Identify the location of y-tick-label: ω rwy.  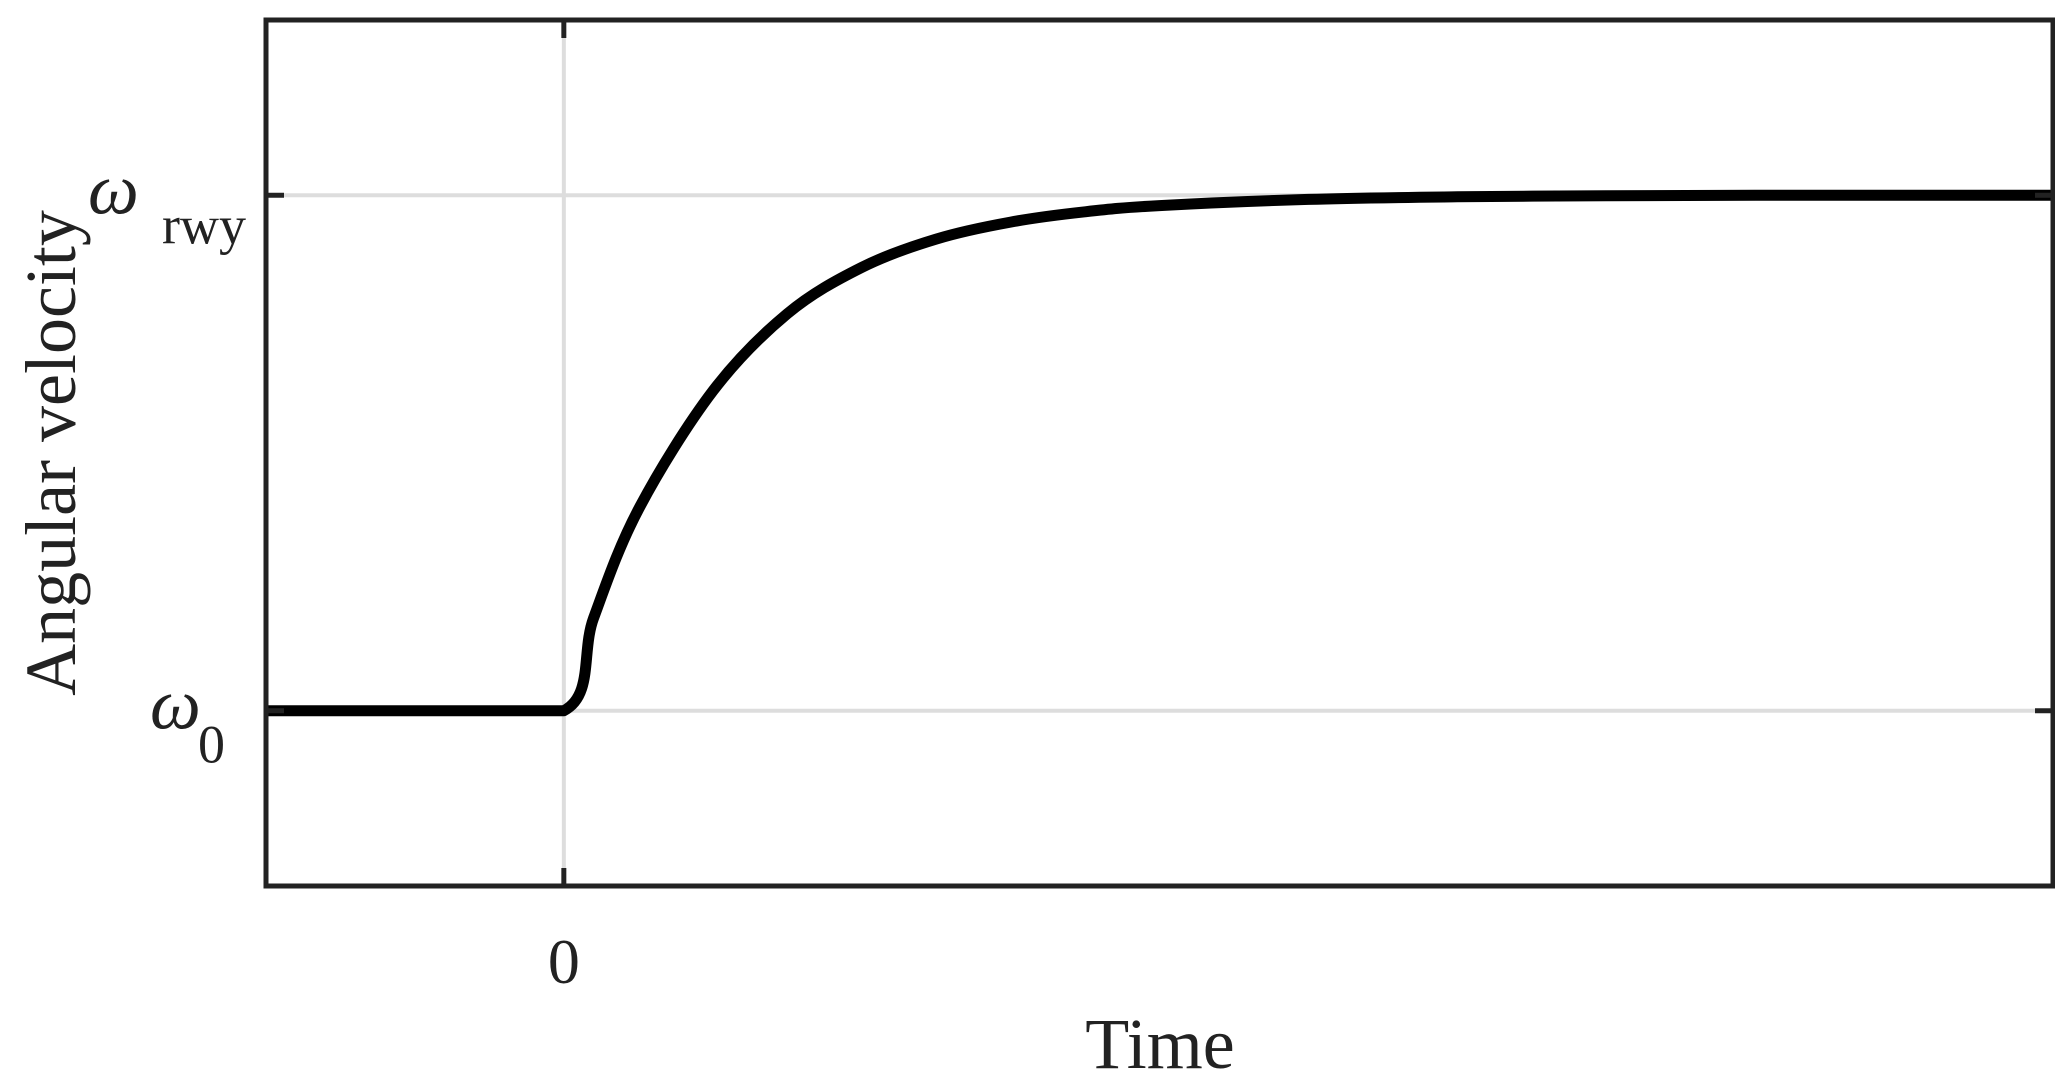
(167, 202).